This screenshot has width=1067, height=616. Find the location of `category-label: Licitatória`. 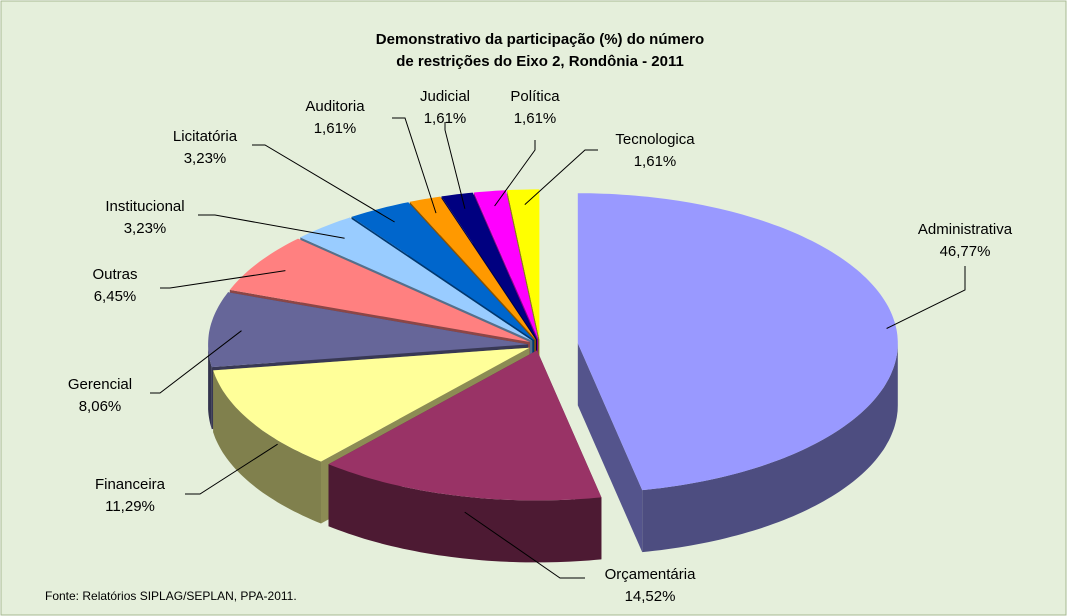

category-label: Licitatória is located at coordinates (205, 136).